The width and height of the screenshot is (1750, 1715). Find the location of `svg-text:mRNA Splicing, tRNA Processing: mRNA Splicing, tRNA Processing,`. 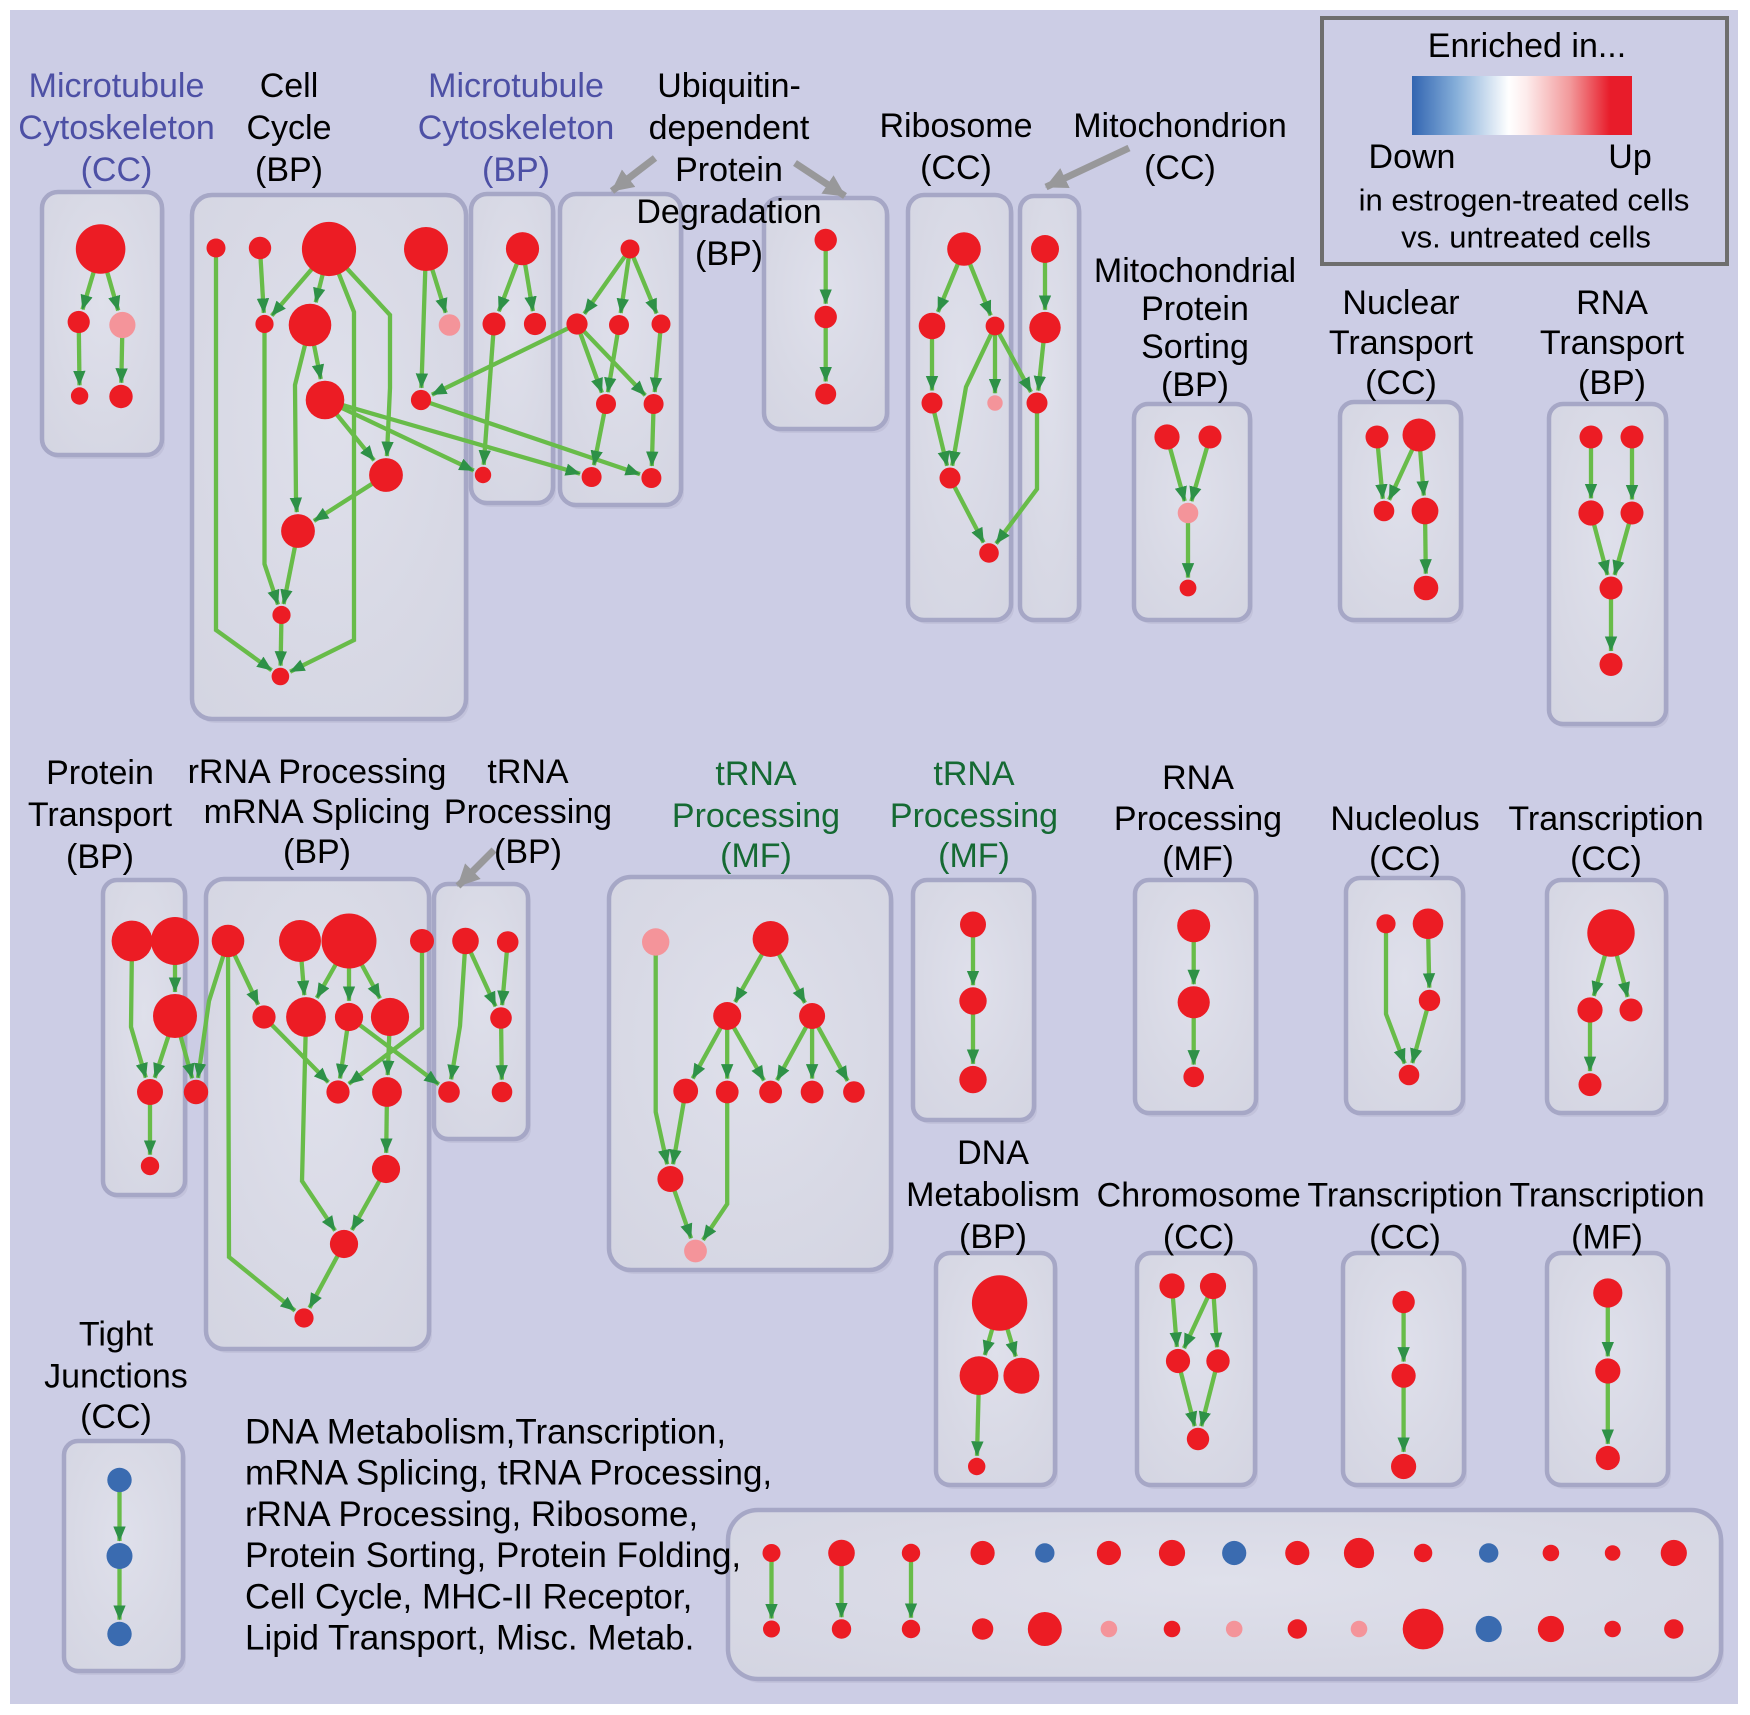

svg-text:mRNA Splicing, tRNA Processing: mRNA Splicing, tRNA Processing, is located at coordinates (508, 1473).